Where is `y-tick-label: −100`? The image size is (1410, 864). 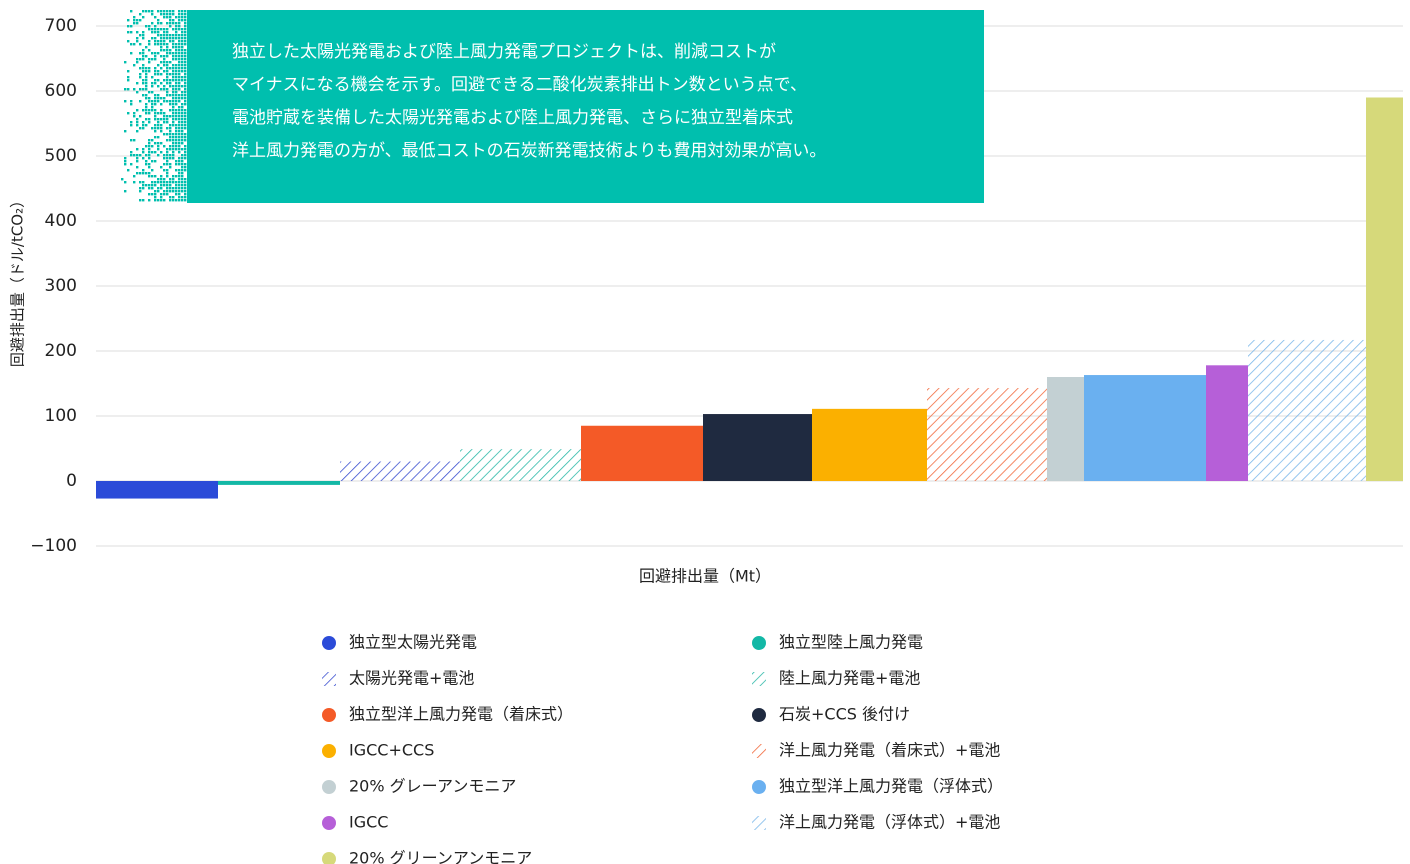 y-tick-label: −100 is located at coordinates (53, 546).